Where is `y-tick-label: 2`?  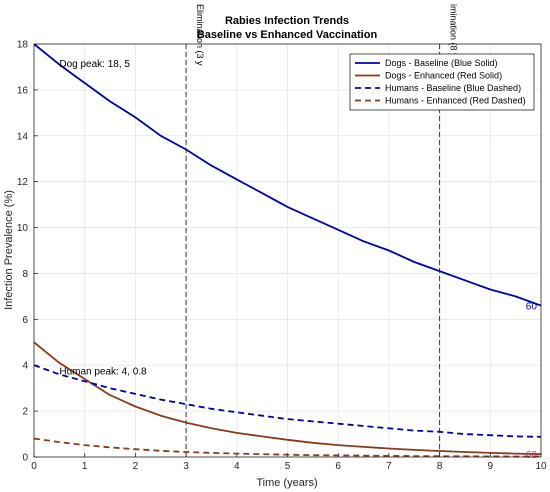 y-tick-label: 2 is located at coordinates (25, 412).